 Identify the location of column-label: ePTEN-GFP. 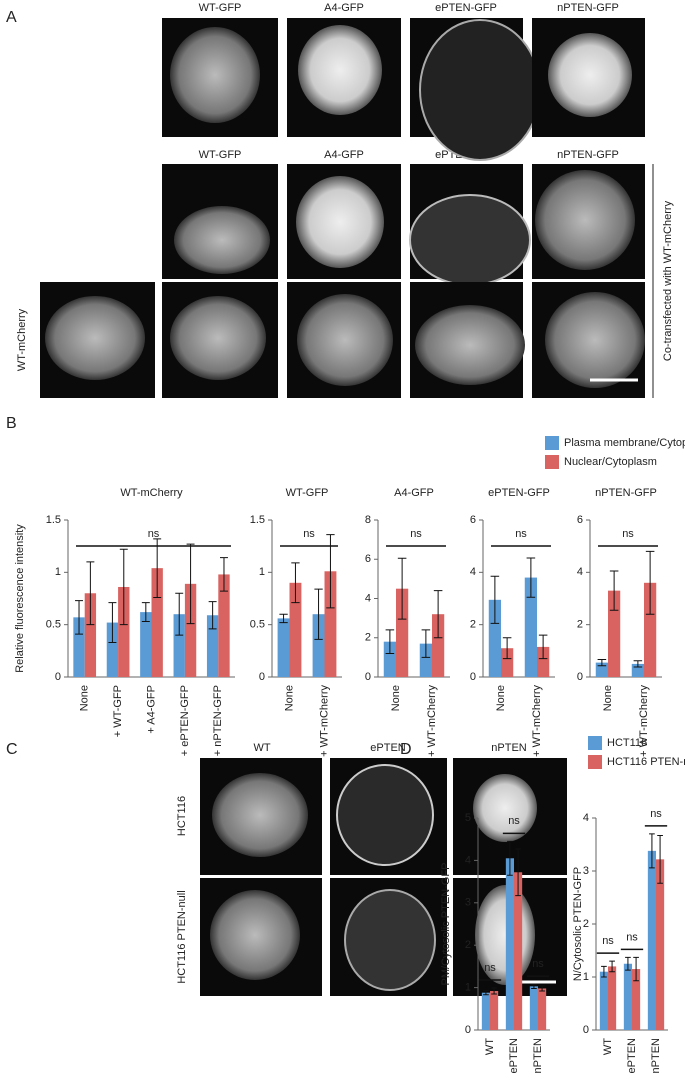
(466, 8).